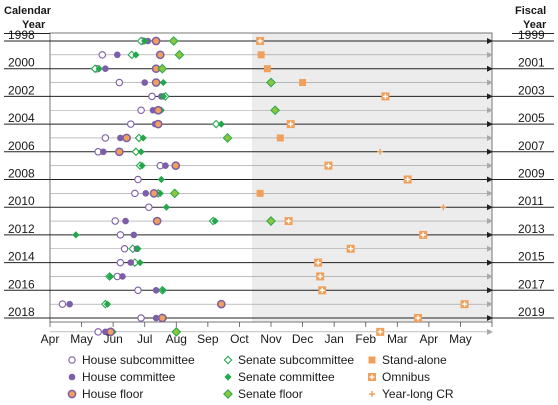  I want to click on legend-label: Senate committee, so click(286, 377).